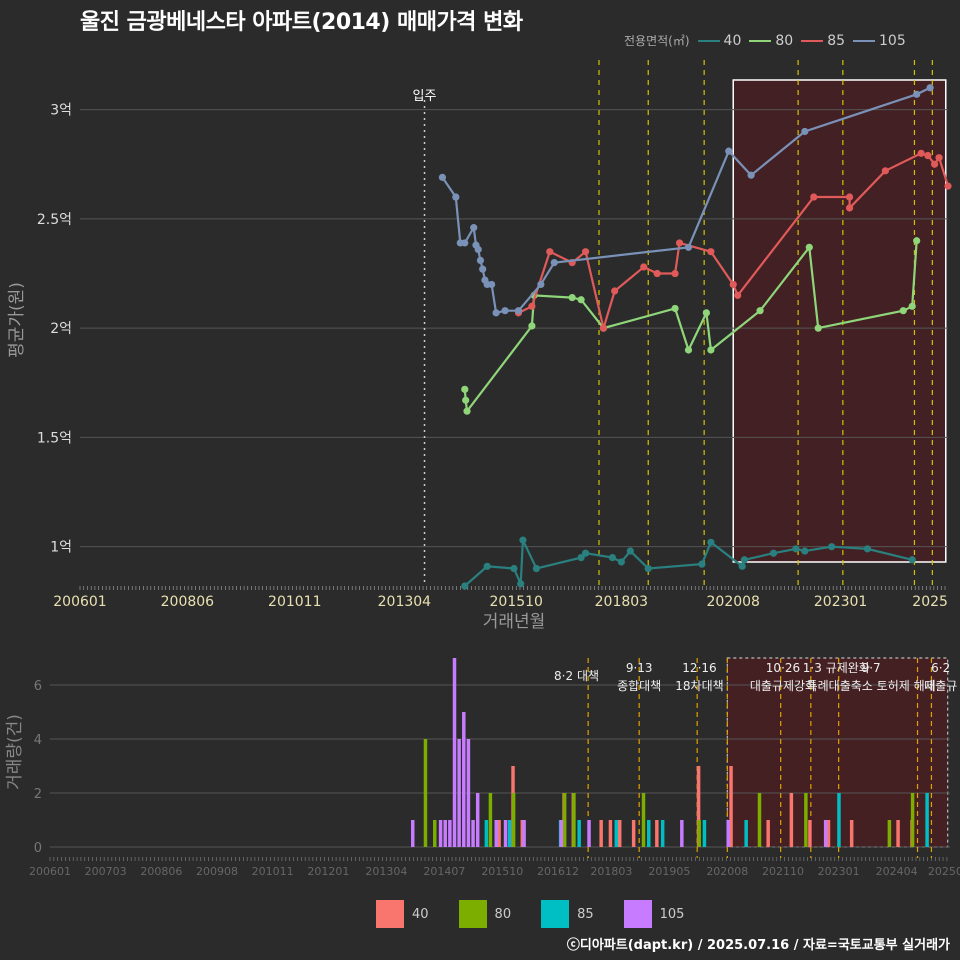  What do you see at coordinates (567, 914) in the screenshot?
I see `bar-legend-85: 85` at bounding box center [567, 914].